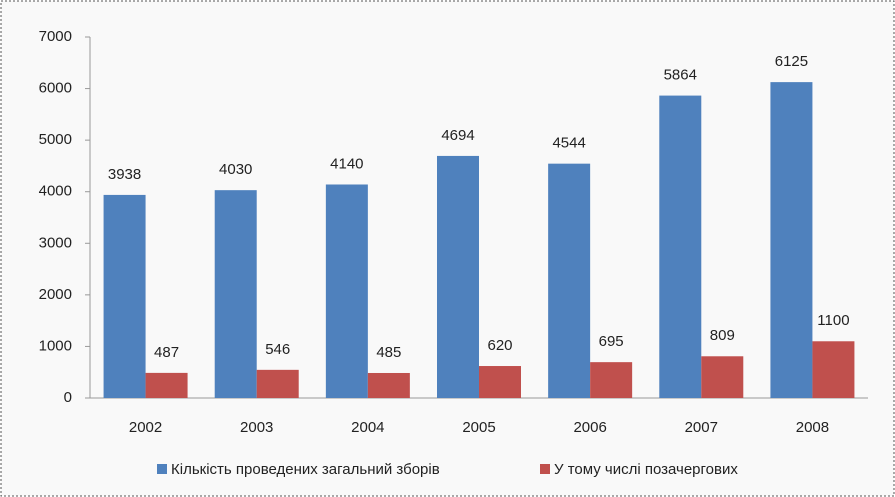 This screenshot has height=497, width=895. I want to click on data-label: 4544, so click(568, 143).